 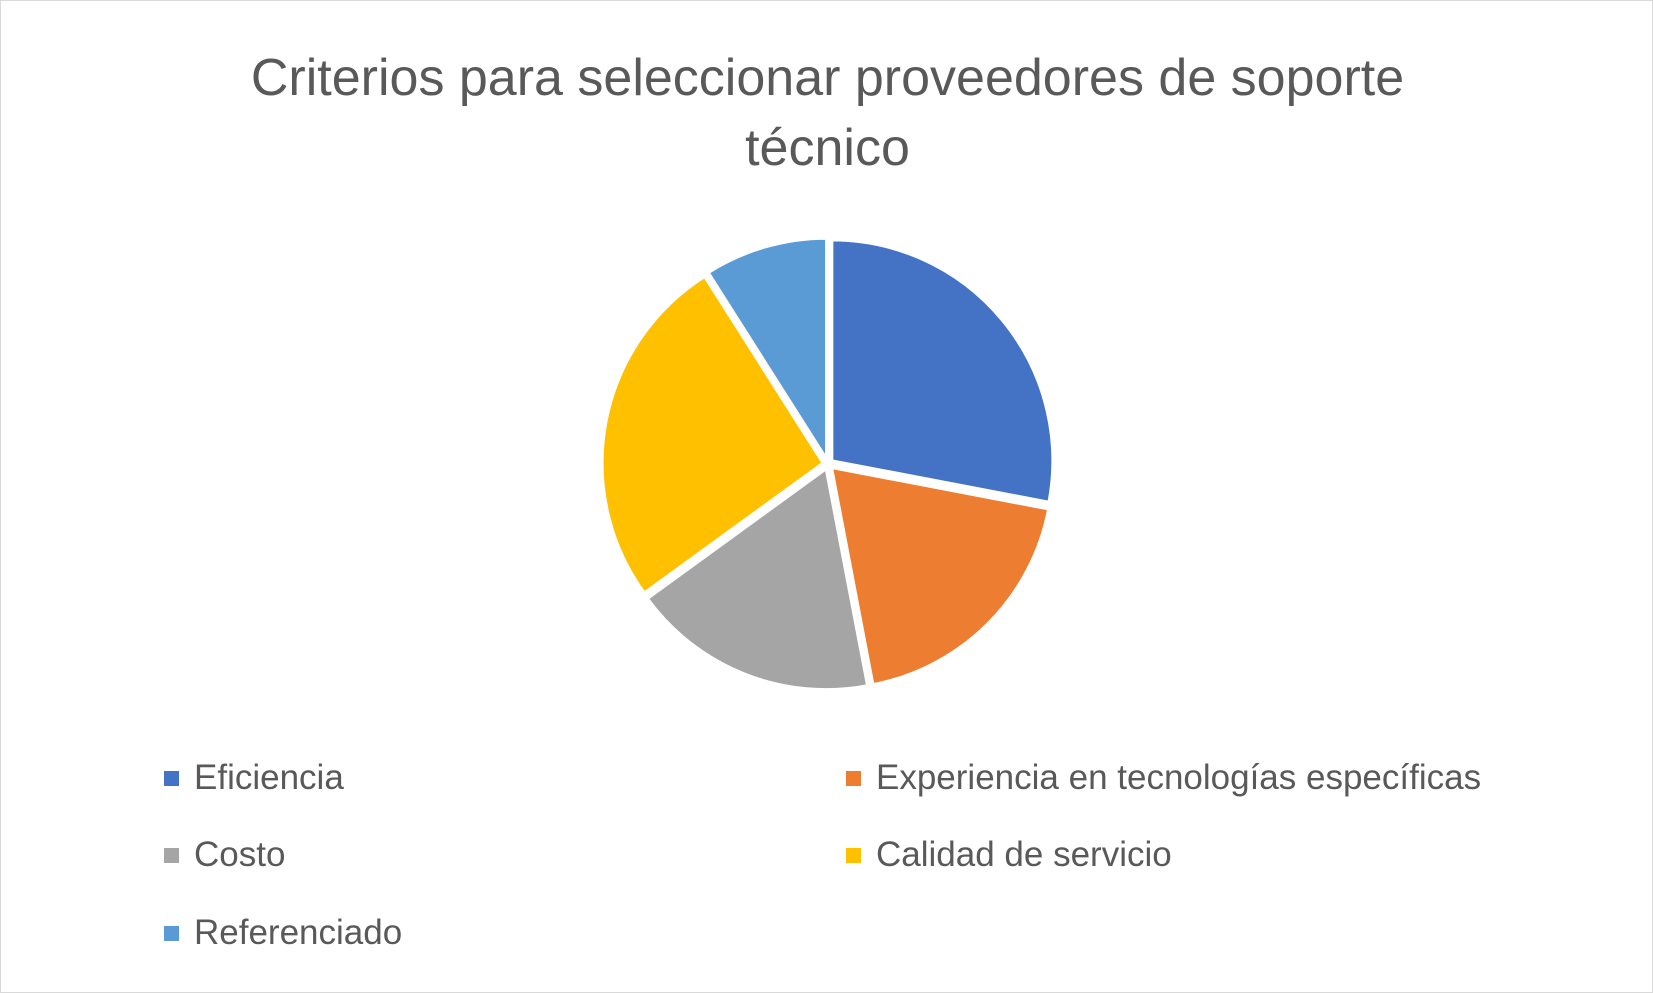 What do you see at coordinates (269, 778) in the screenshot?
I see `legend-label: Eficiencia` at bounding box center [269, 778].